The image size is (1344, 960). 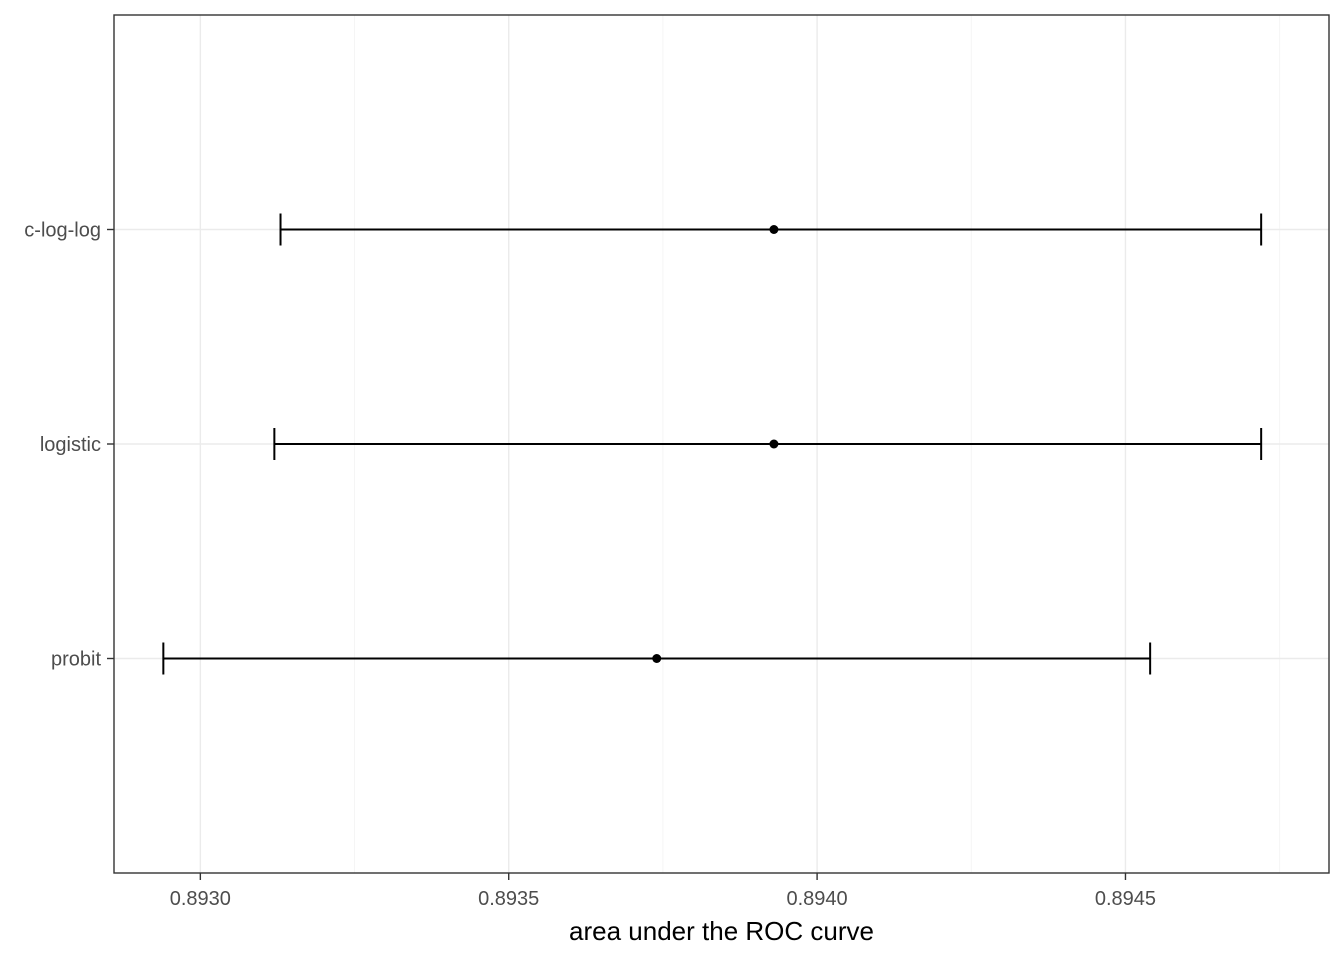 I want to click on point-c-log-log, so click(x=774, y=229).